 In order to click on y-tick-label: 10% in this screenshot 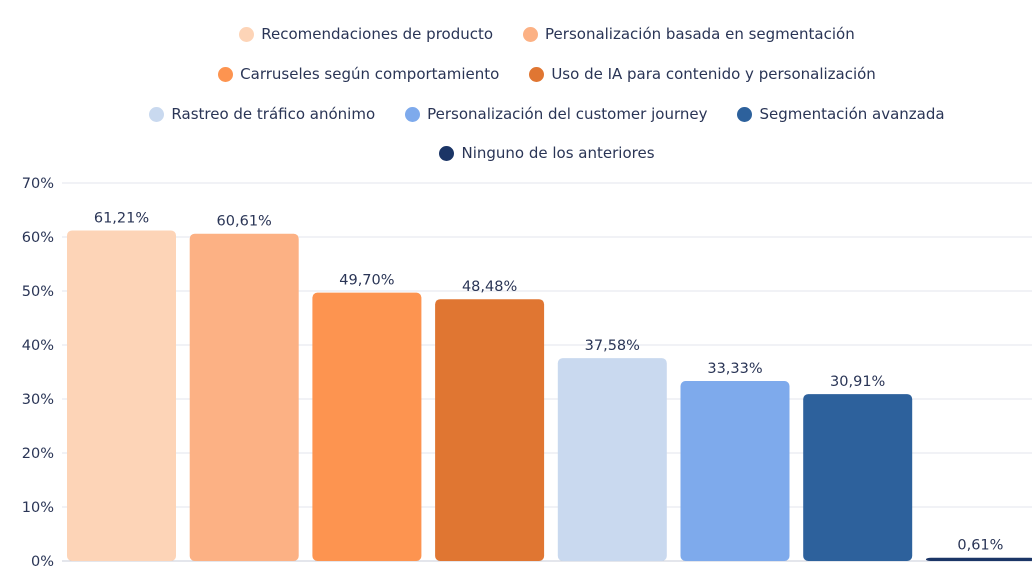, I will do `click(38, 508)`.